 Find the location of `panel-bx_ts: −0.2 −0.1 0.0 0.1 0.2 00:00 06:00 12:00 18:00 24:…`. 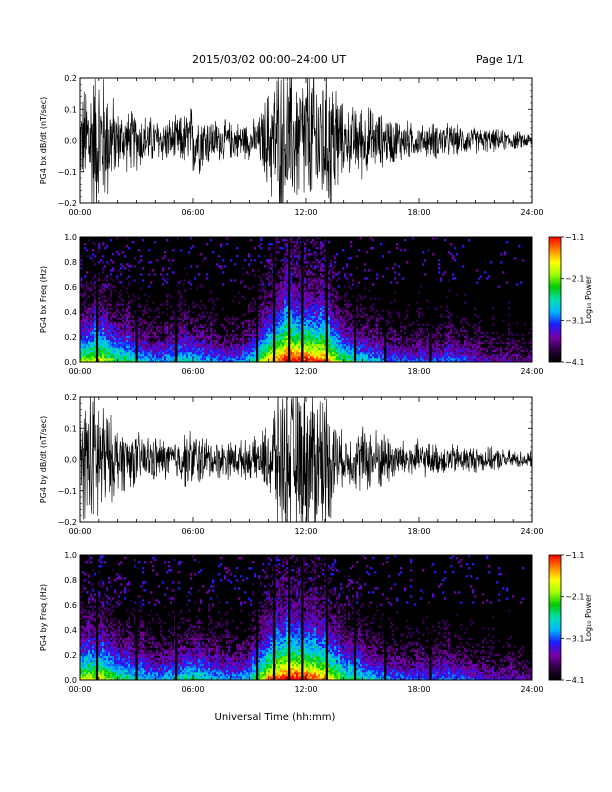

panel-bx_ts: −0.2 −0.1 0.0 0.1 0.2 00:00 06:00 12:00 18:00 24:… is located at coordinates (291, 145).